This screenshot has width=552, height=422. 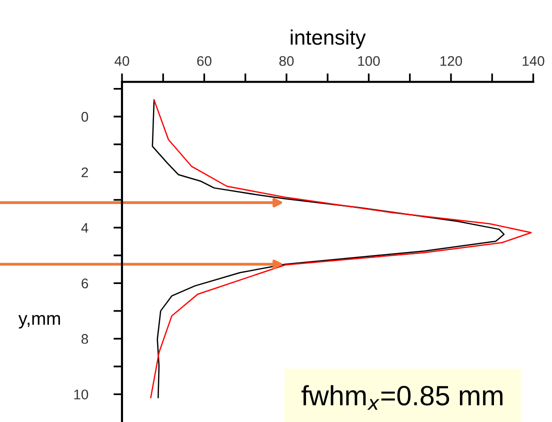 What do you see at coordinates (85, 172) in the screenshot?
I see `y-tick-label: 2` at bounding box center [85, 172].